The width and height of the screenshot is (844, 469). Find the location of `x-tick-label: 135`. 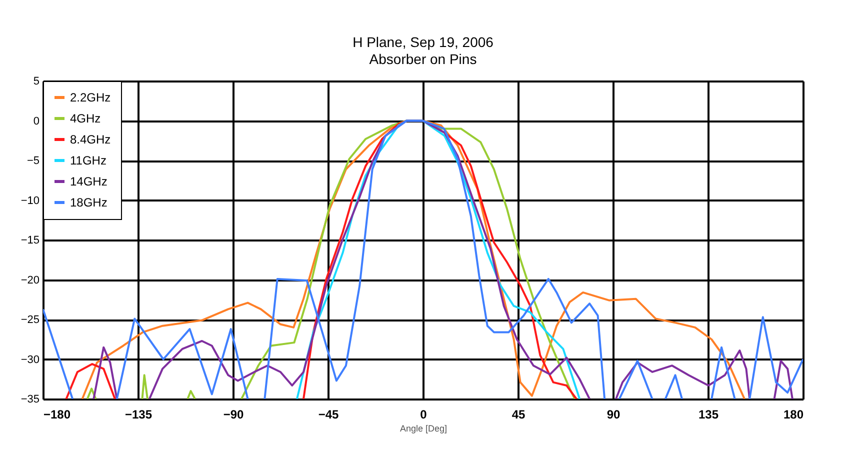

x-tick-label: 135 is located at coordinates (708, 415).